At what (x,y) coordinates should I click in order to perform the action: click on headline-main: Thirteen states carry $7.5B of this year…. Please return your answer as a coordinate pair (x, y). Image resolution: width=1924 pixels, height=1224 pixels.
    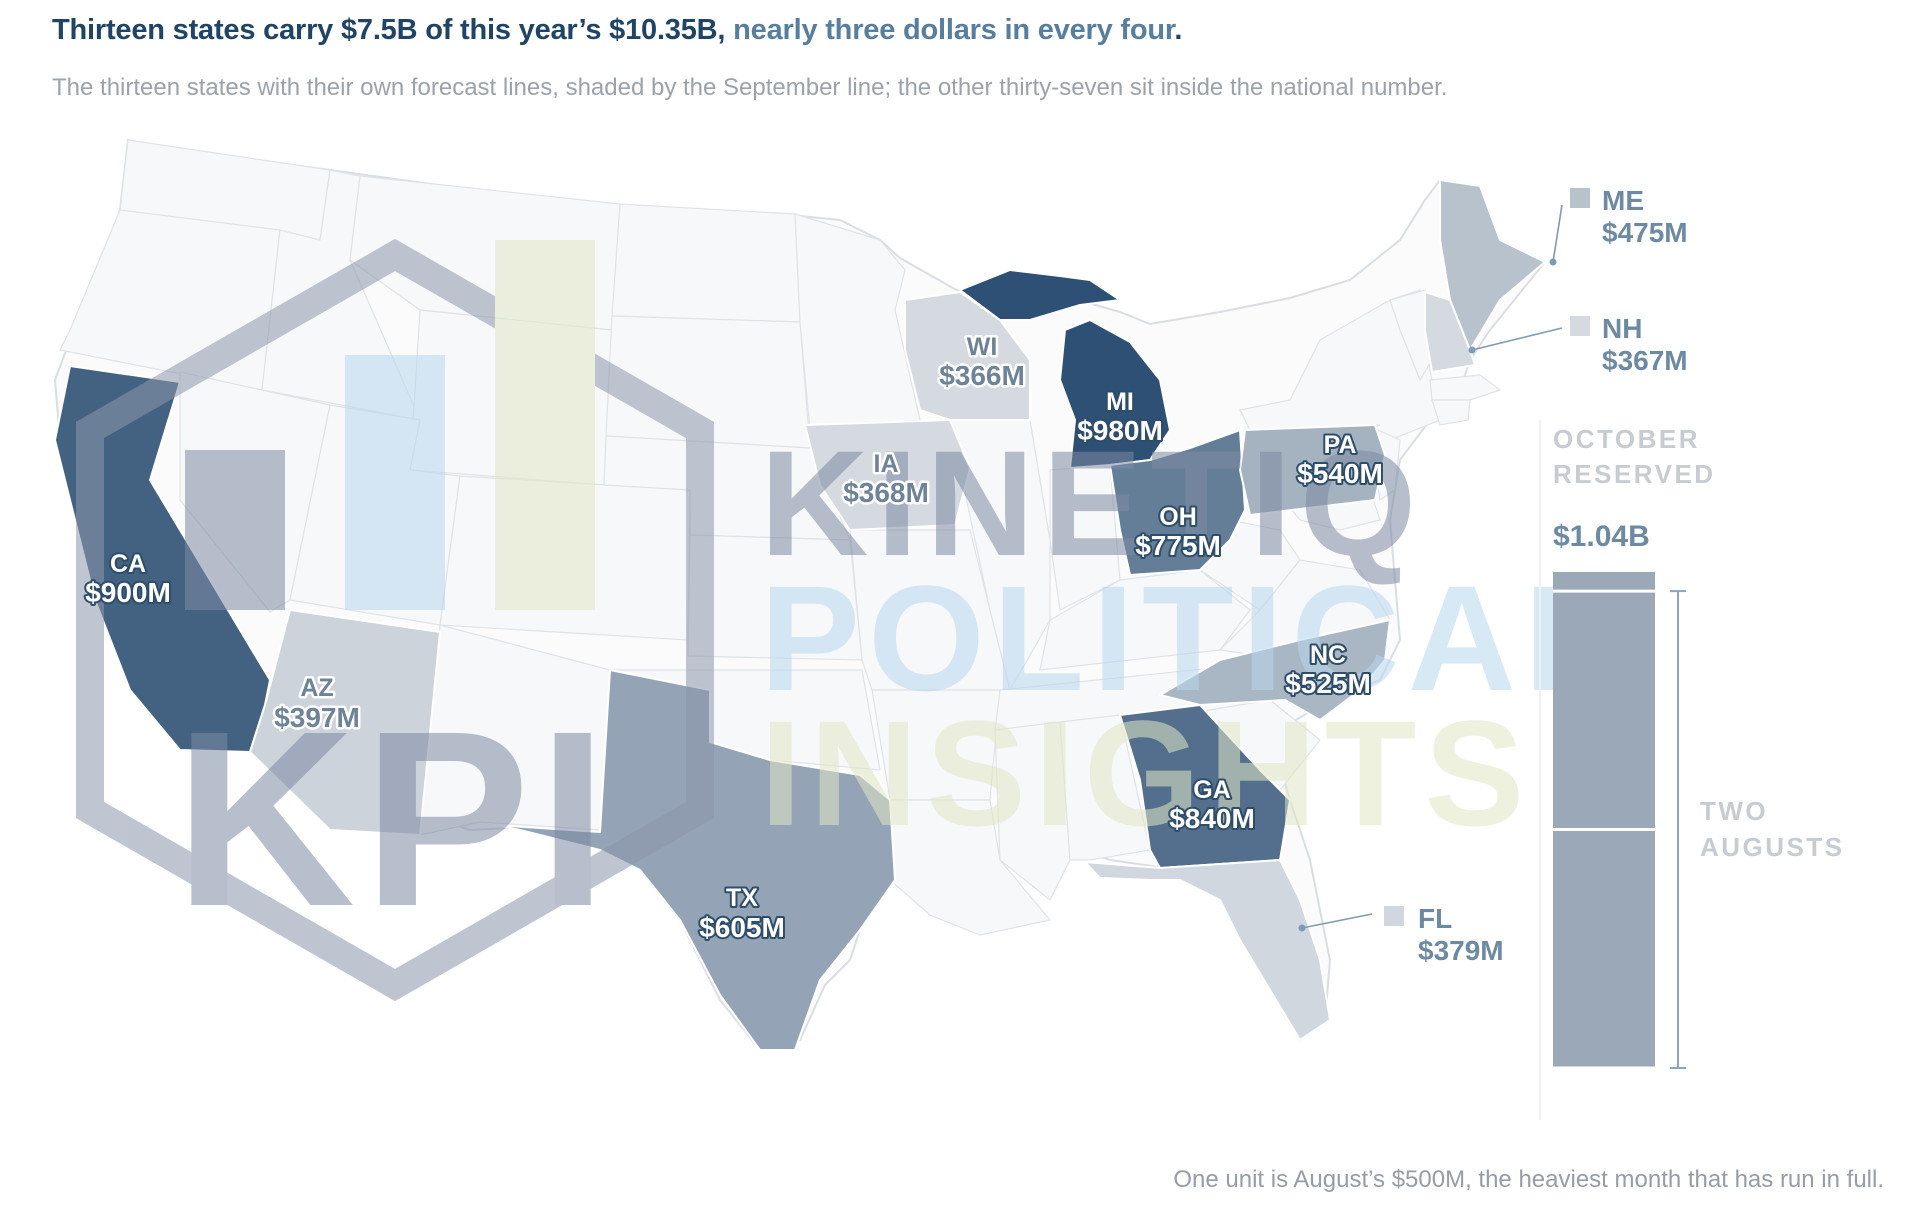
    Looking at the image, I should click on (393, 30).